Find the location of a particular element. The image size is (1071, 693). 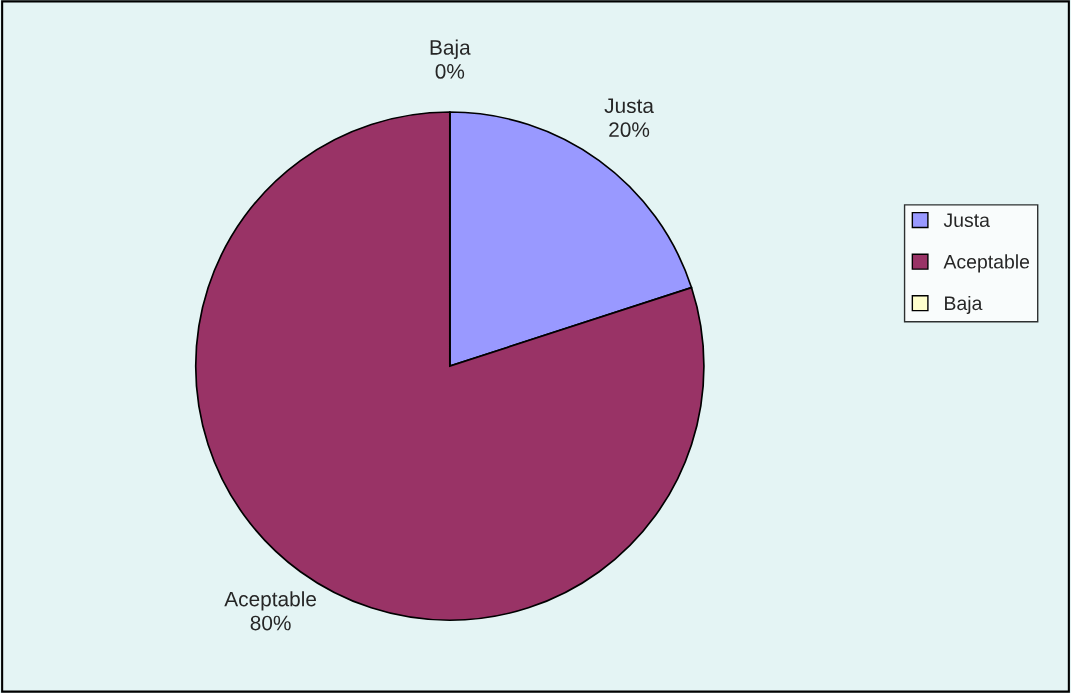

data-label: 20% is located at coordinates (629, 130).